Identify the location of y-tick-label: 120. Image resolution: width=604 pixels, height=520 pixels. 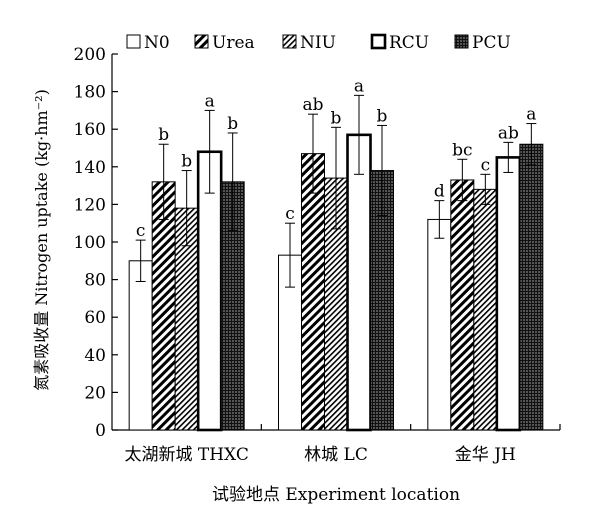
(90, 205).